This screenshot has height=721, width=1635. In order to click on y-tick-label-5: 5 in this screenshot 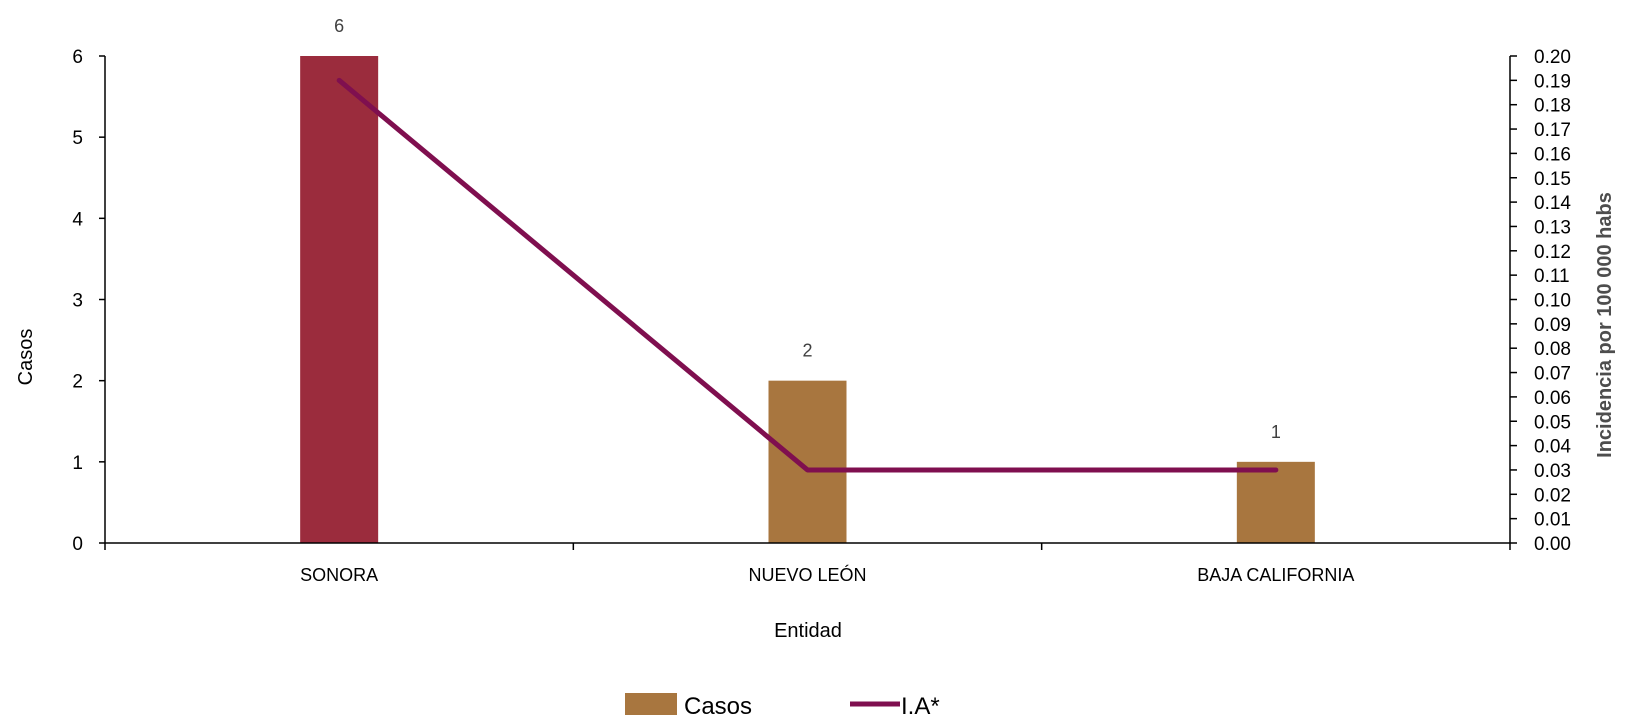, I will do `click(77, 138)`.